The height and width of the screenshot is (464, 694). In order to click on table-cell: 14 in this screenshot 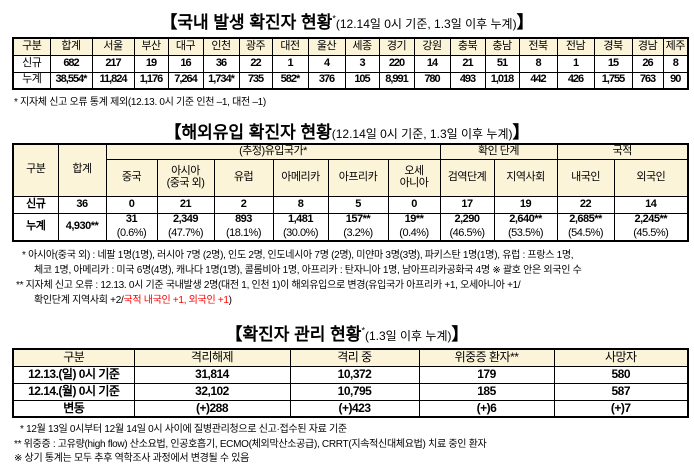, I will do `click(651, 204)`.